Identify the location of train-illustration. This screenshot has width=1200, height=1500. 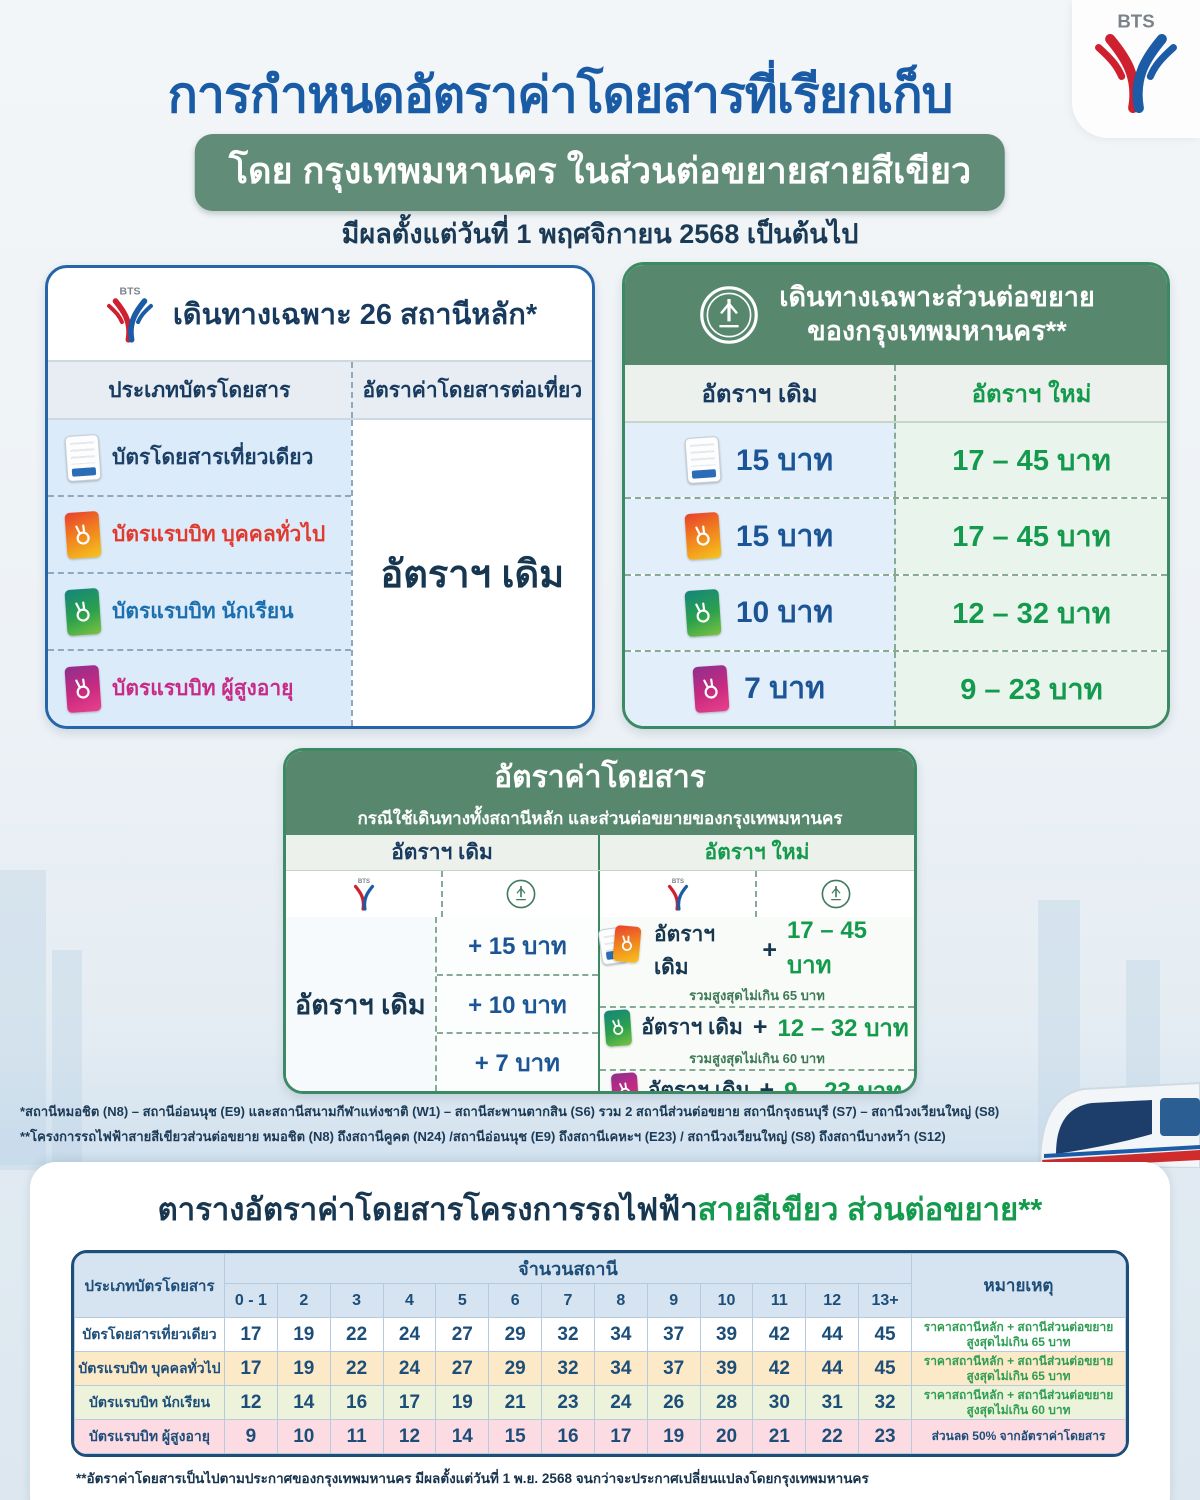
(1119, 1124).